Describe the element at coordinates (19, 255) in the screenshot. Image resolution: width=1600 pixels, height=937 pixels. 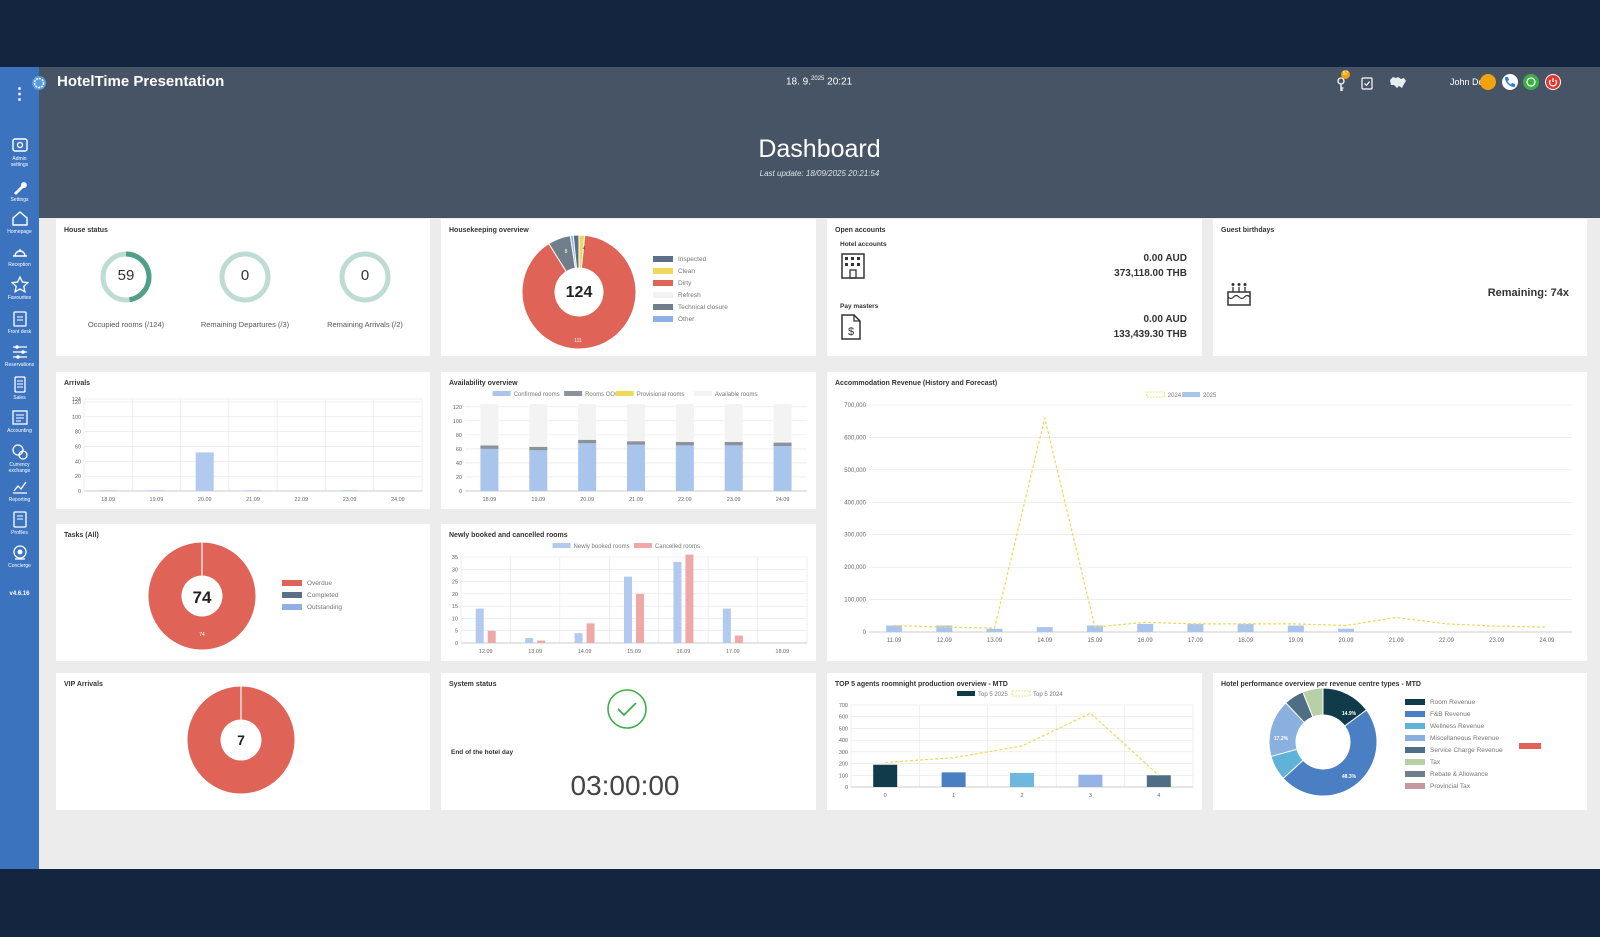
I see `sidebar-item-reception: Reception` at that location.